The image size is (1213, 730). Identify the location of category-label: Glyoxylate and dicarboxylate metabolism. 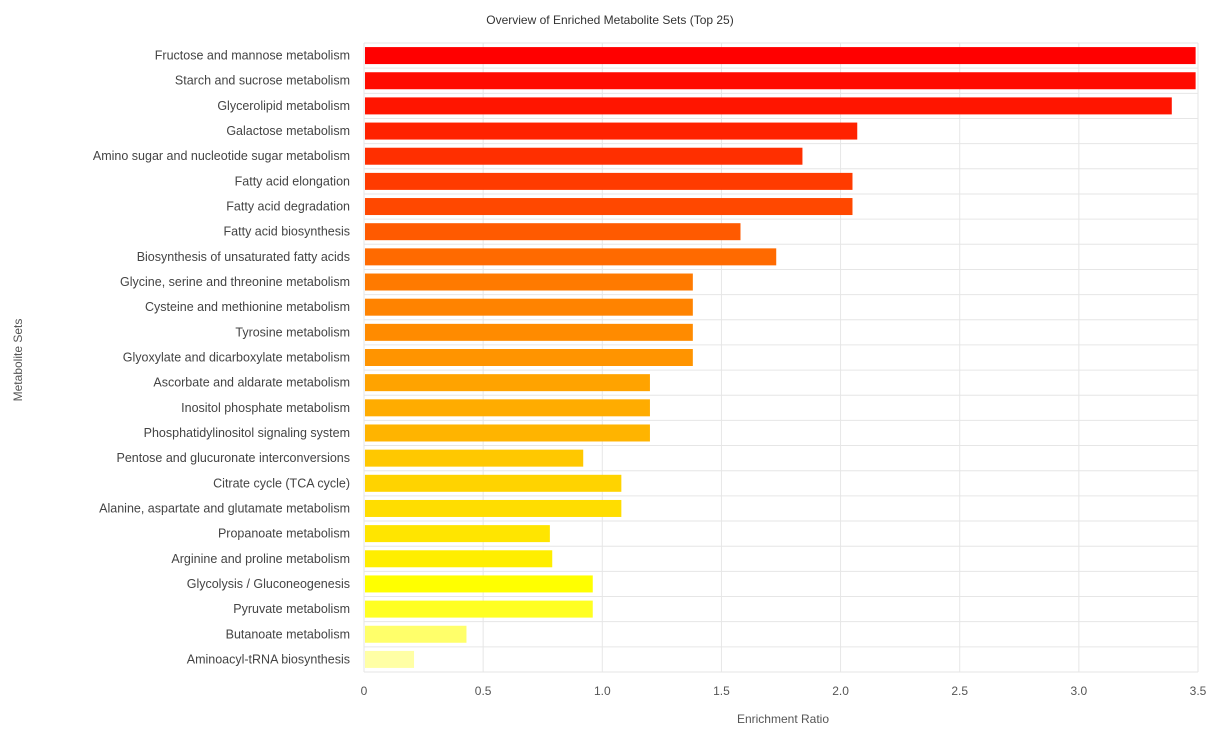
(236, 358).